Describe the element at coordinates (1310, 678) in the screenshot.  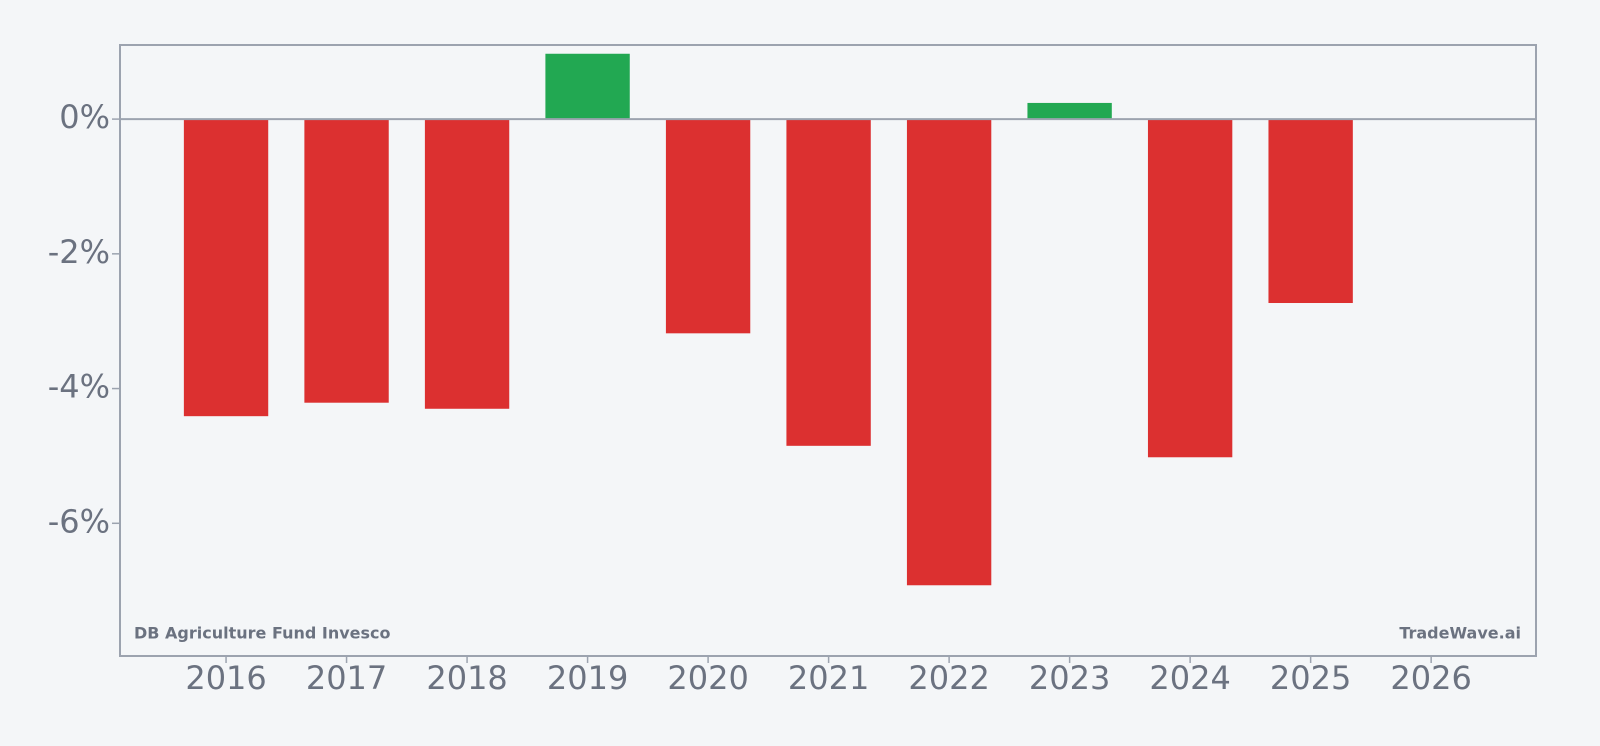
I see `x-tick-label: 2025` at that location.